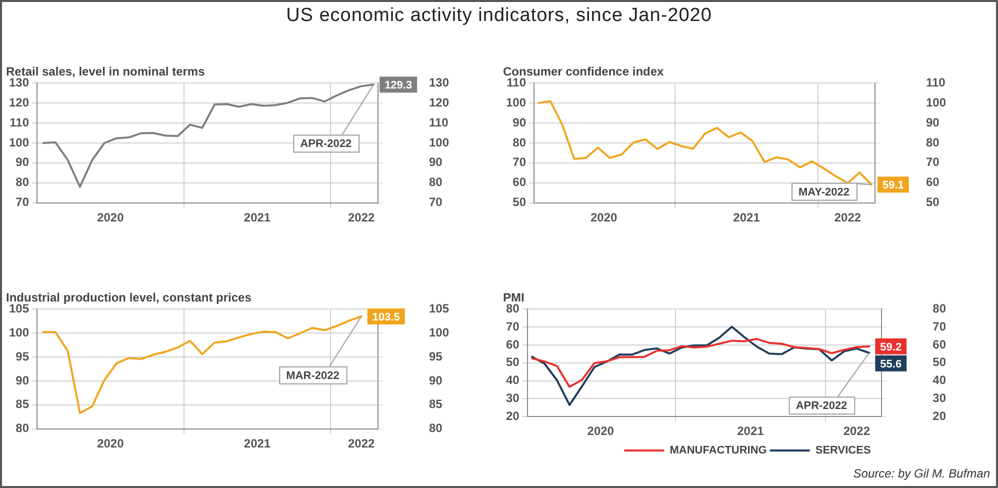 The image size is (998, 488). I want to click on y2-tick-label: 95, so click(23, 356).